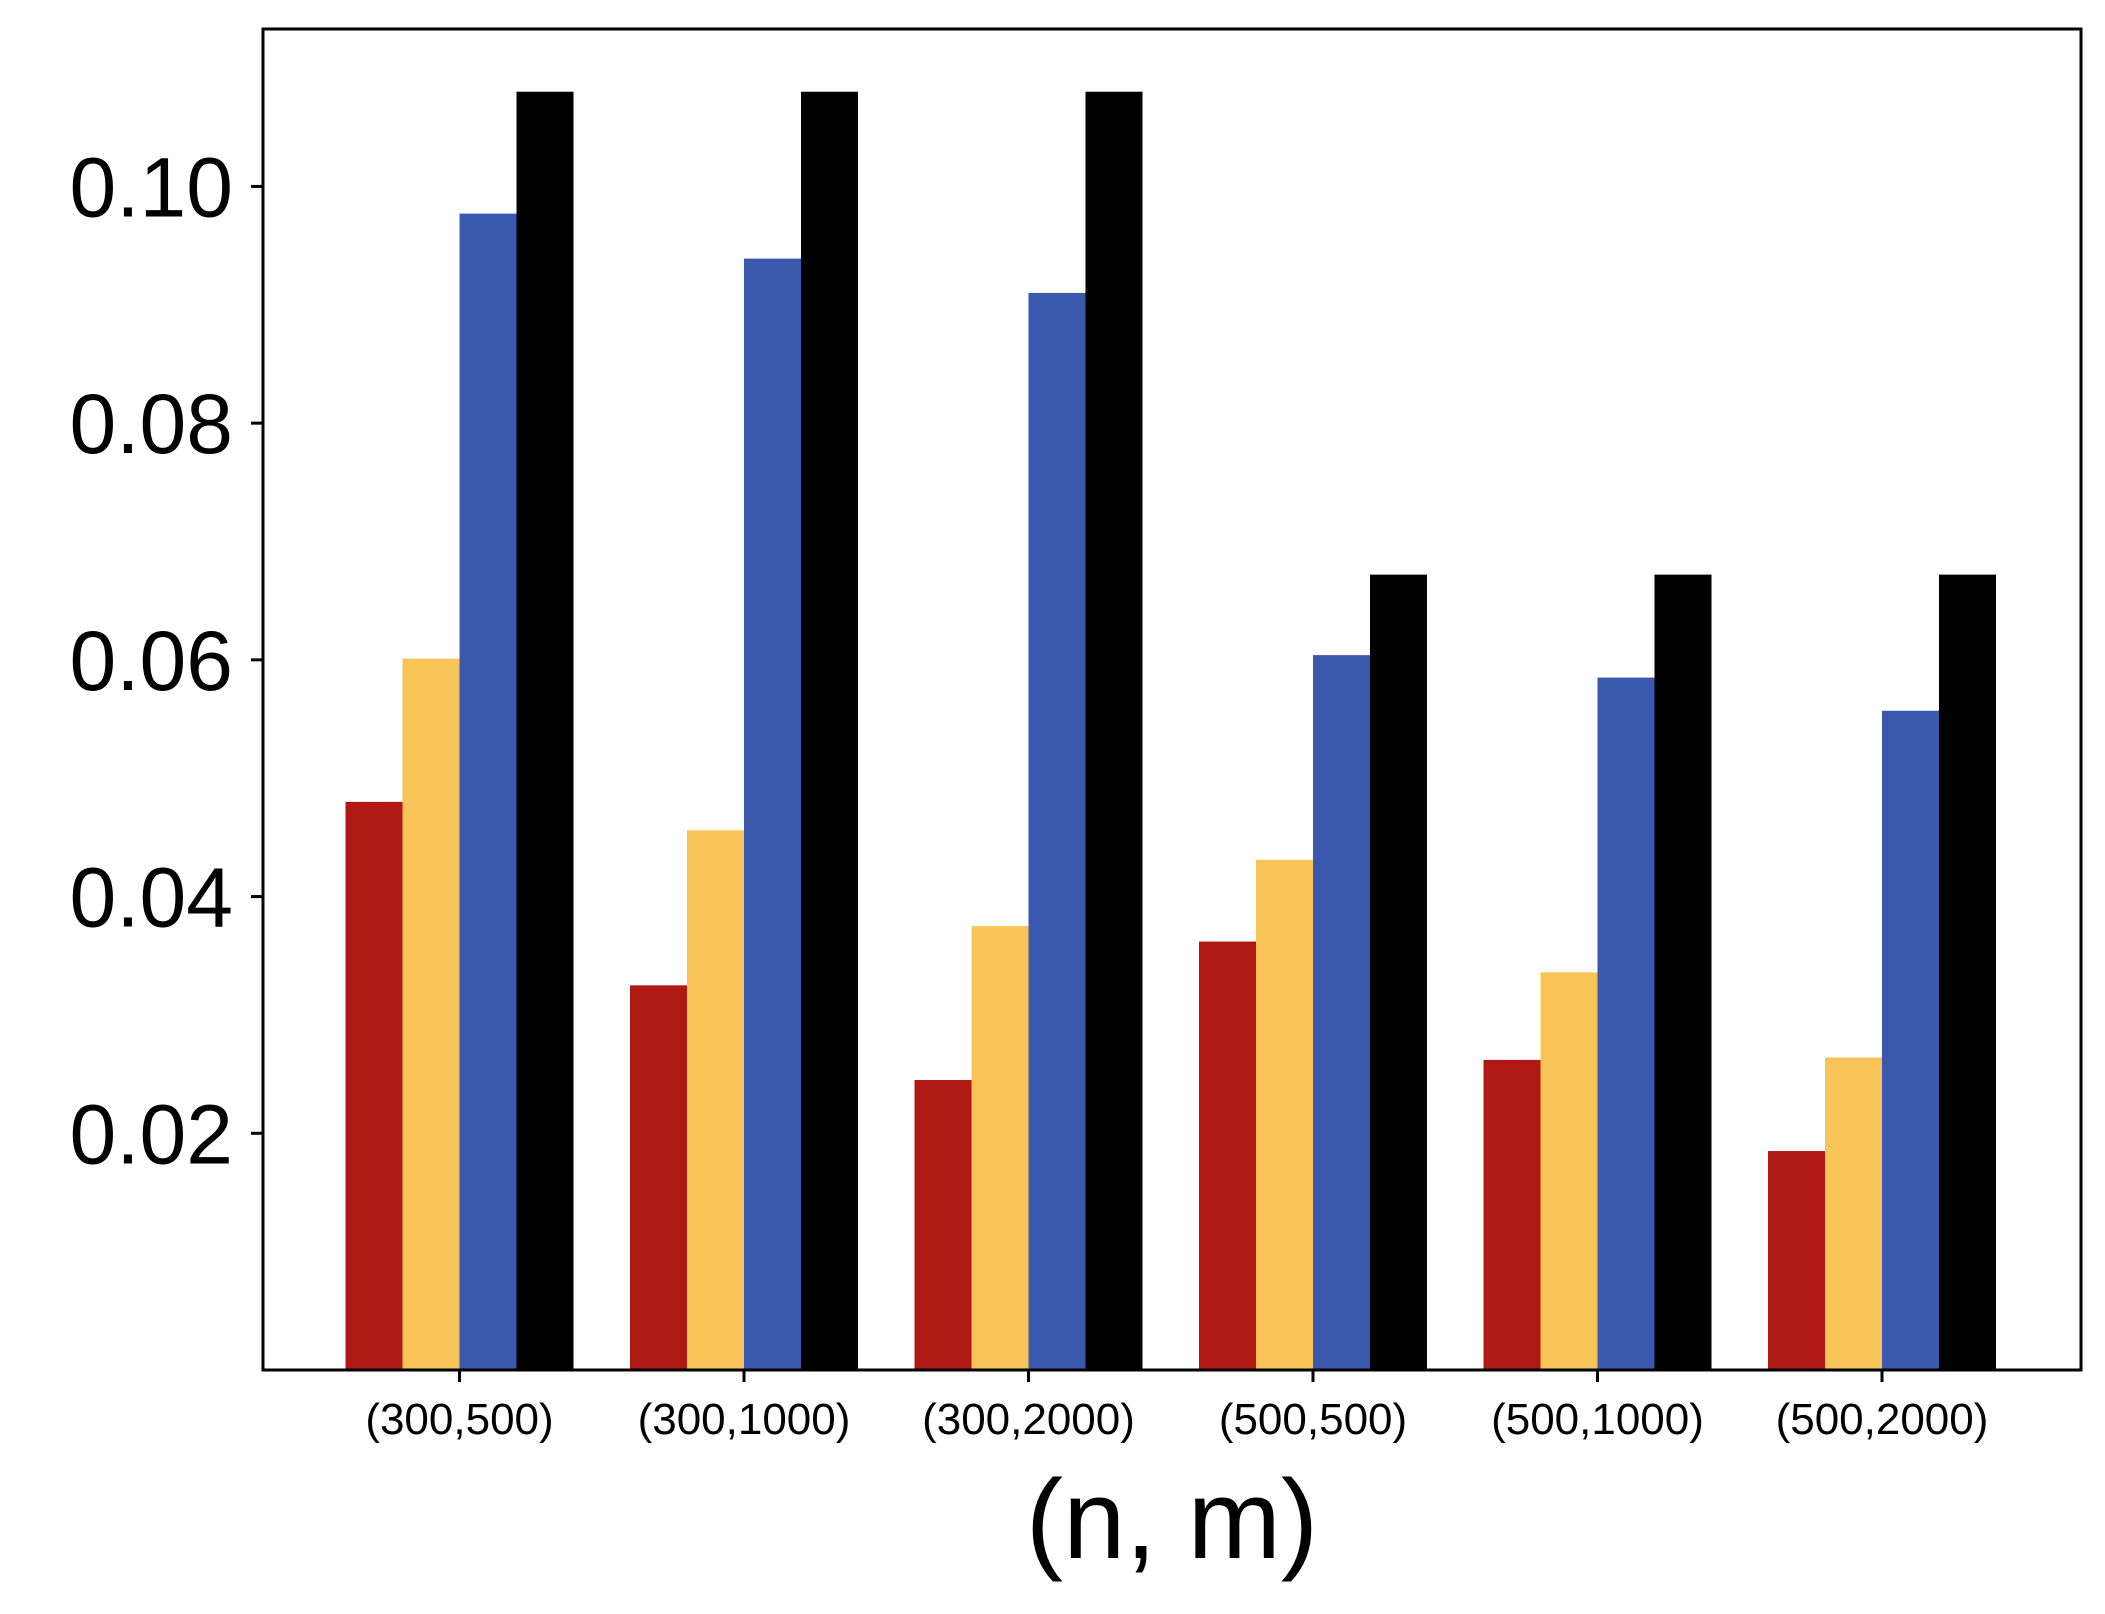 This screenshot has height=1614, width=2105. Describe the element at coordinates (152, 1134) in the screenshot. I see `y-tick-label: 0.02` at that location.